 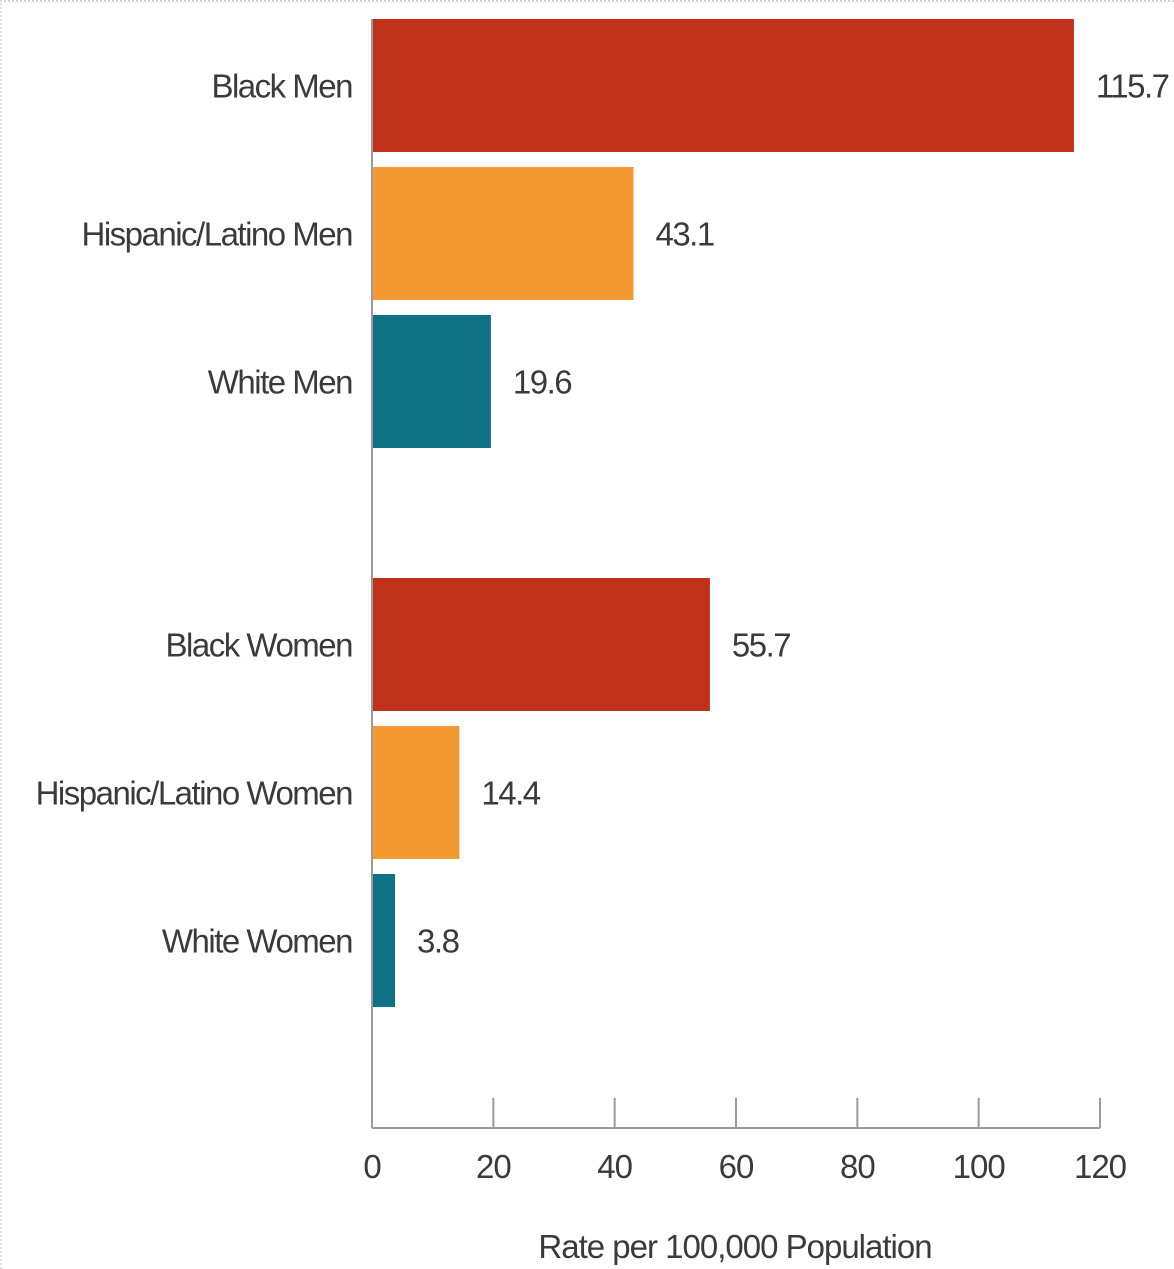 What do you see at coordinates (857, 1166) in the screenshot?
I see `x-tick-label: 80` at bounding box center [857, 1166].